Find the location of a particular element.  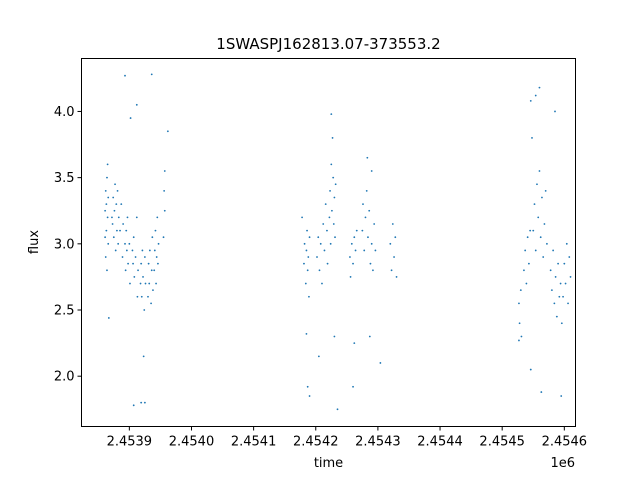

x-axis-label: time is located at coordinates (328, 463).